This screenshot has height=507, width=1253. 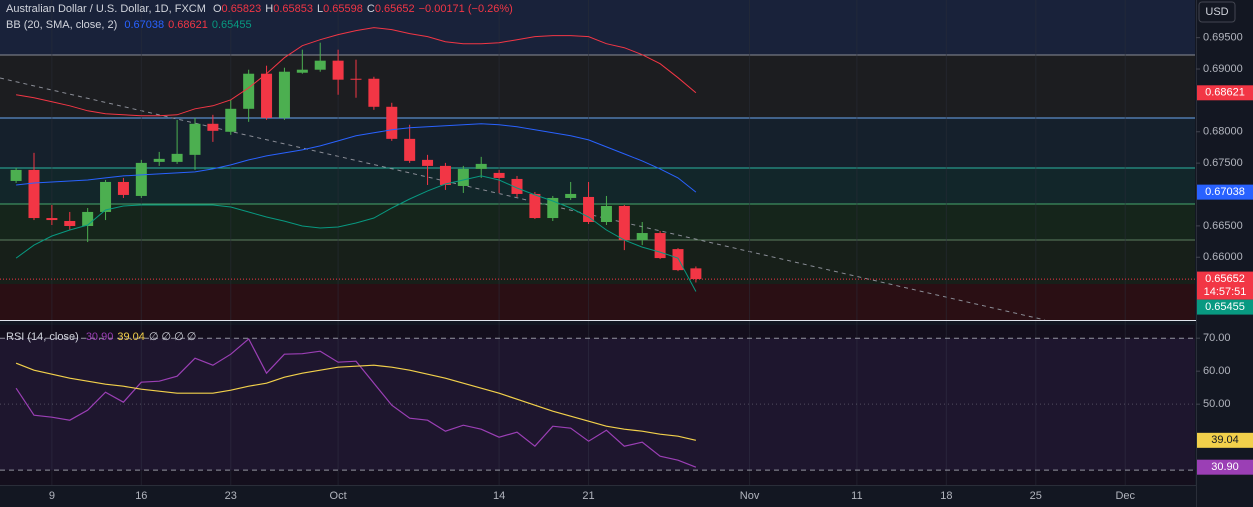 I want to click on price-tag: 0.68621, so click(x=1225, y=93).